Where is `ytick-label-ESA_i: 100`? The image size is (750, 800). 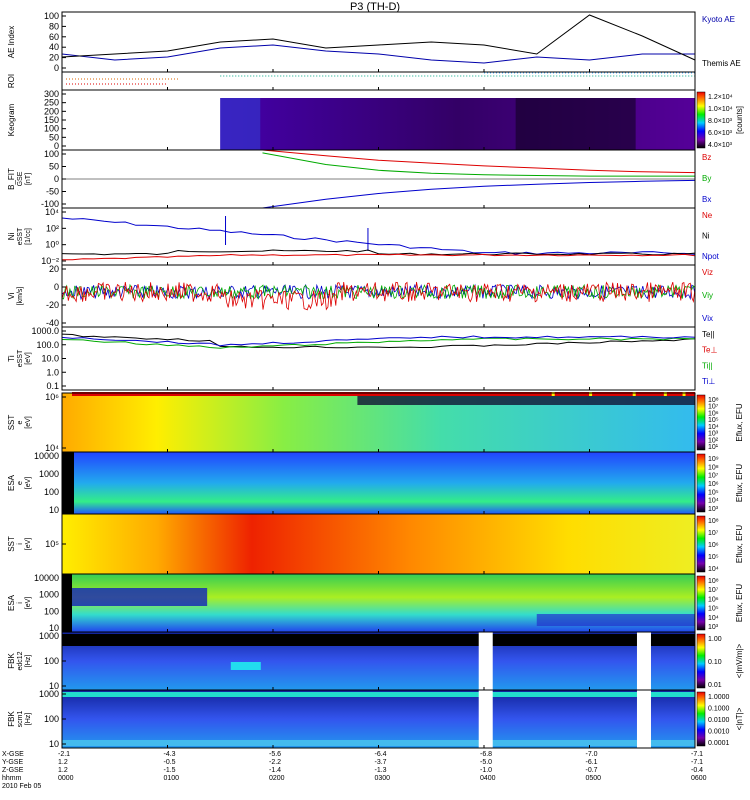 ytick-label-ESA_i: 100 is located at coordinates (51, 611).